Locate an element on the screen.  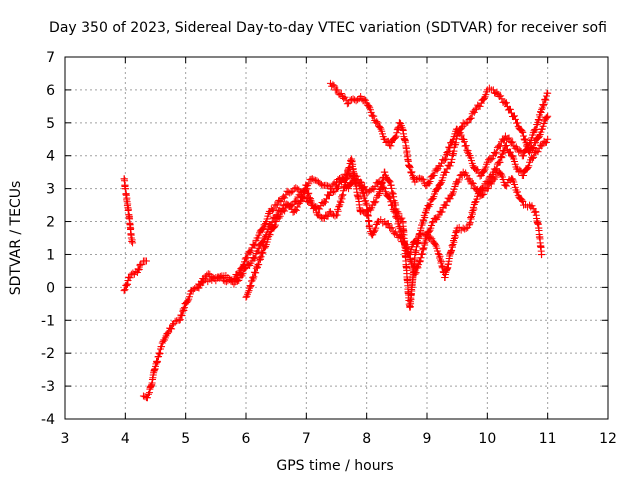
x-tick-label: 5 is located at coordinates (185, 439).